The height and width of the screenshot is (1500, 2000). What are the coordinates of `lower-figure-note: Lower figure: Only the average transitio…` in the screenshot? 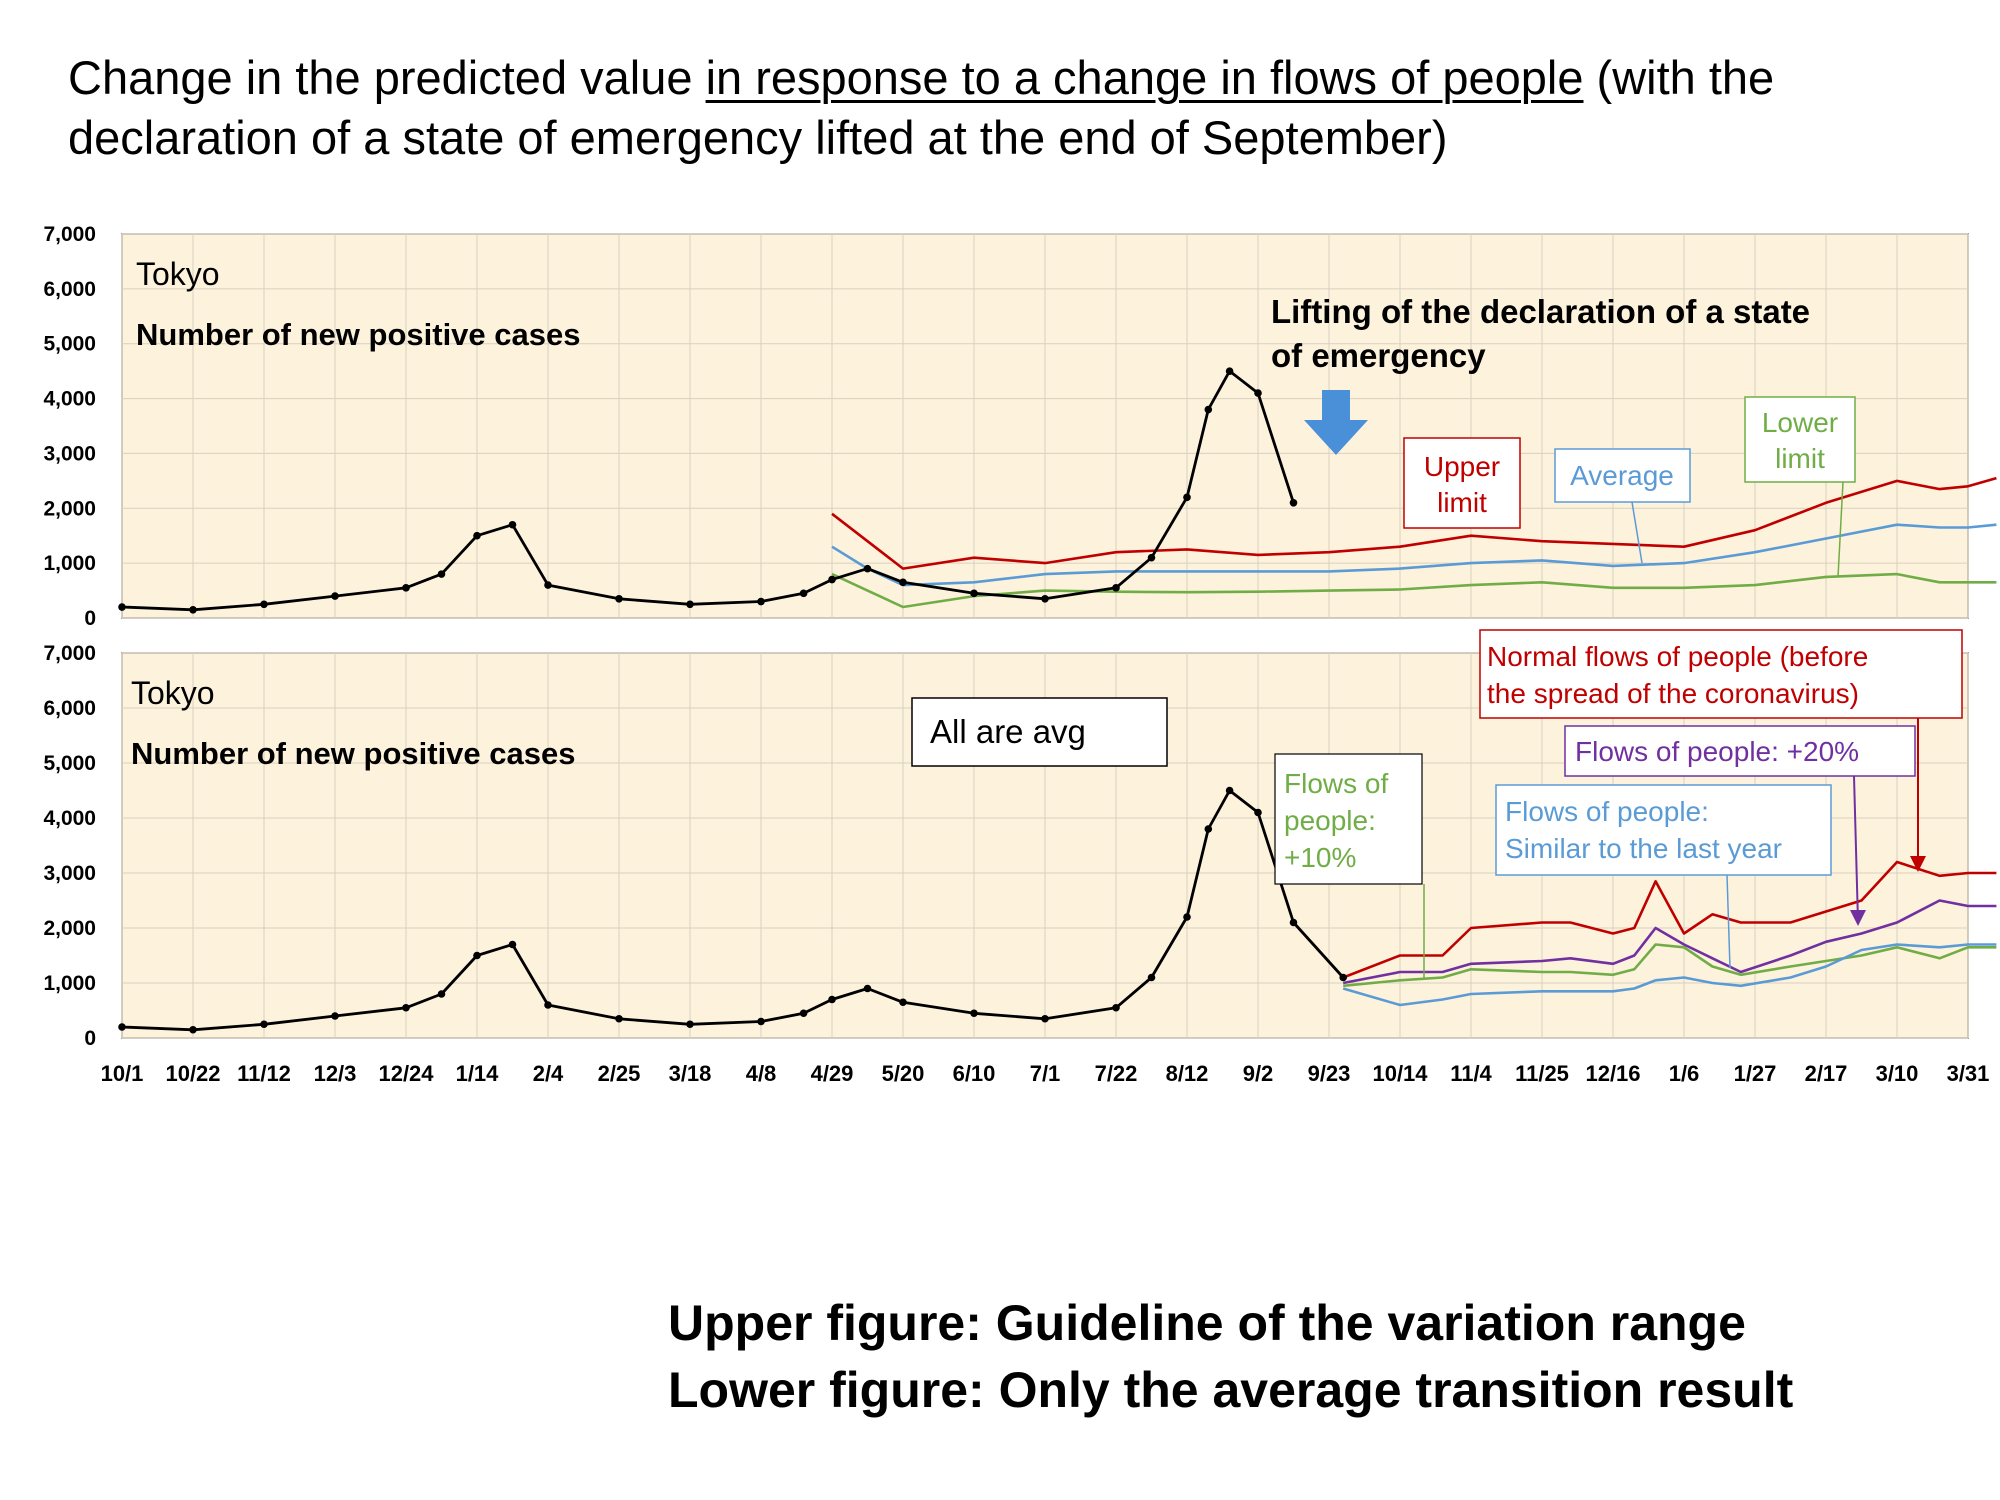 It's located at (1231, 1390).